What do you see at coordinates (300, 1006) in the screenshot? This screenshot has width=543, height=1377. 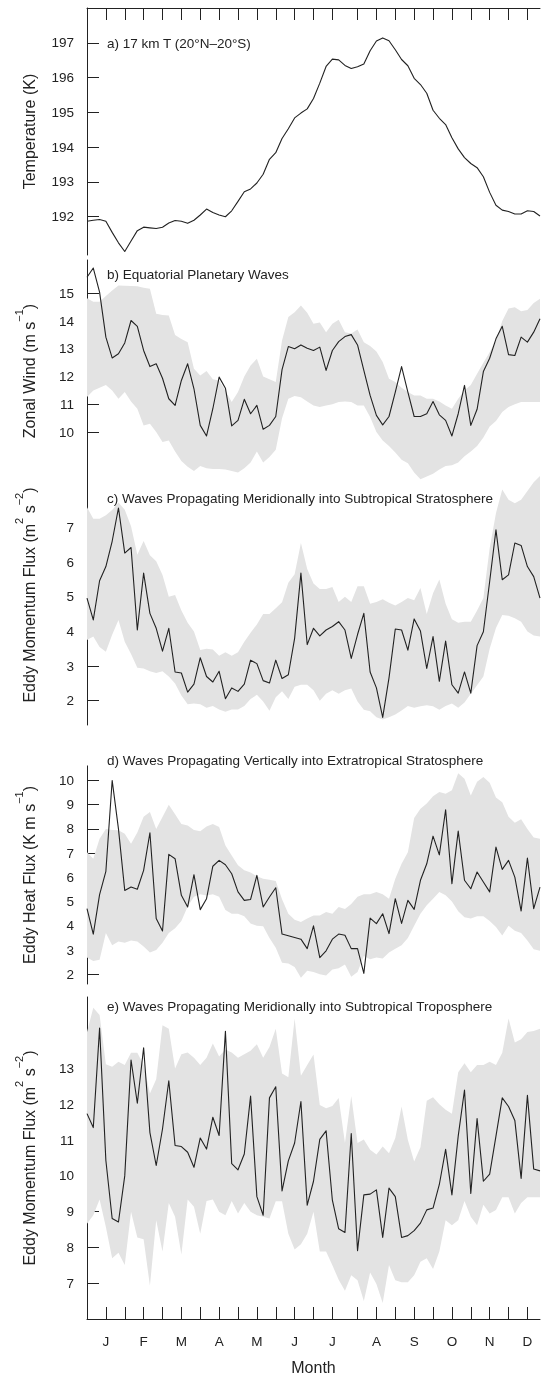 I see `chart-title: e) Waves Propagating Meridionally into Subtropical Troposphere` at bounding box center [300, 1006].